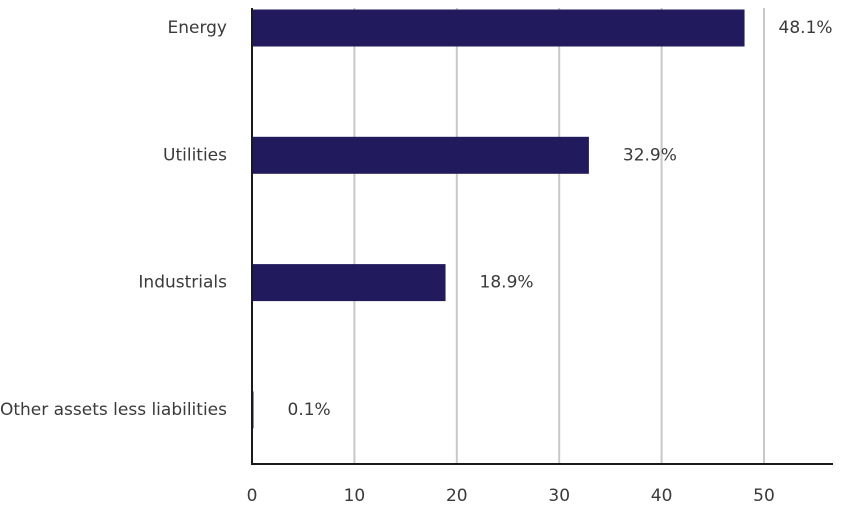  What do you see at coordinates (420, 155) in the screenshot?
I see `bar-utilities` at bounding box center [420, 155].